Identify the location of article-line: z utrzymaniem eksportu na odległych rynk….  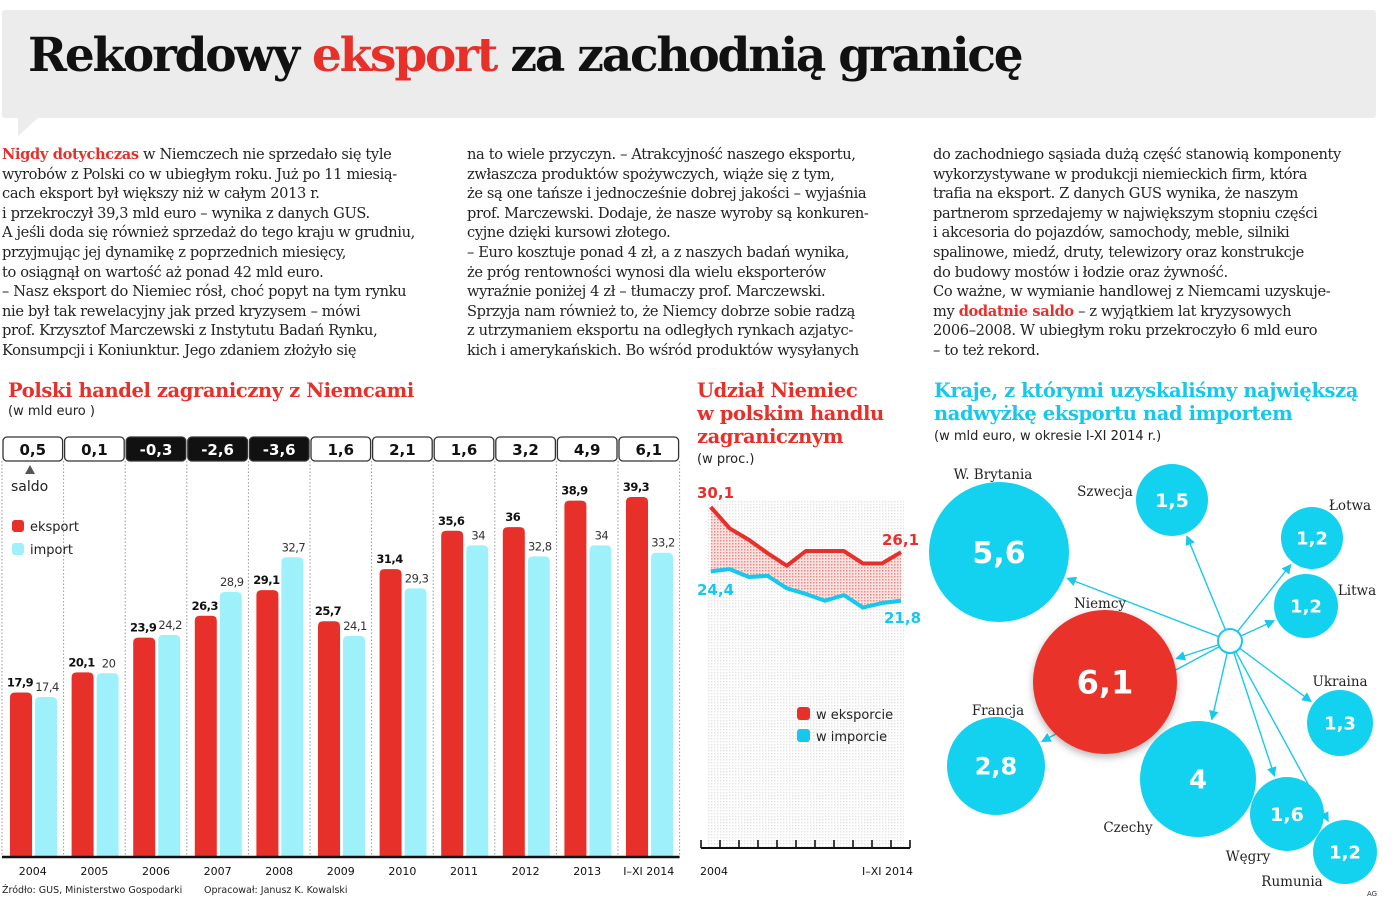
(668, 331).